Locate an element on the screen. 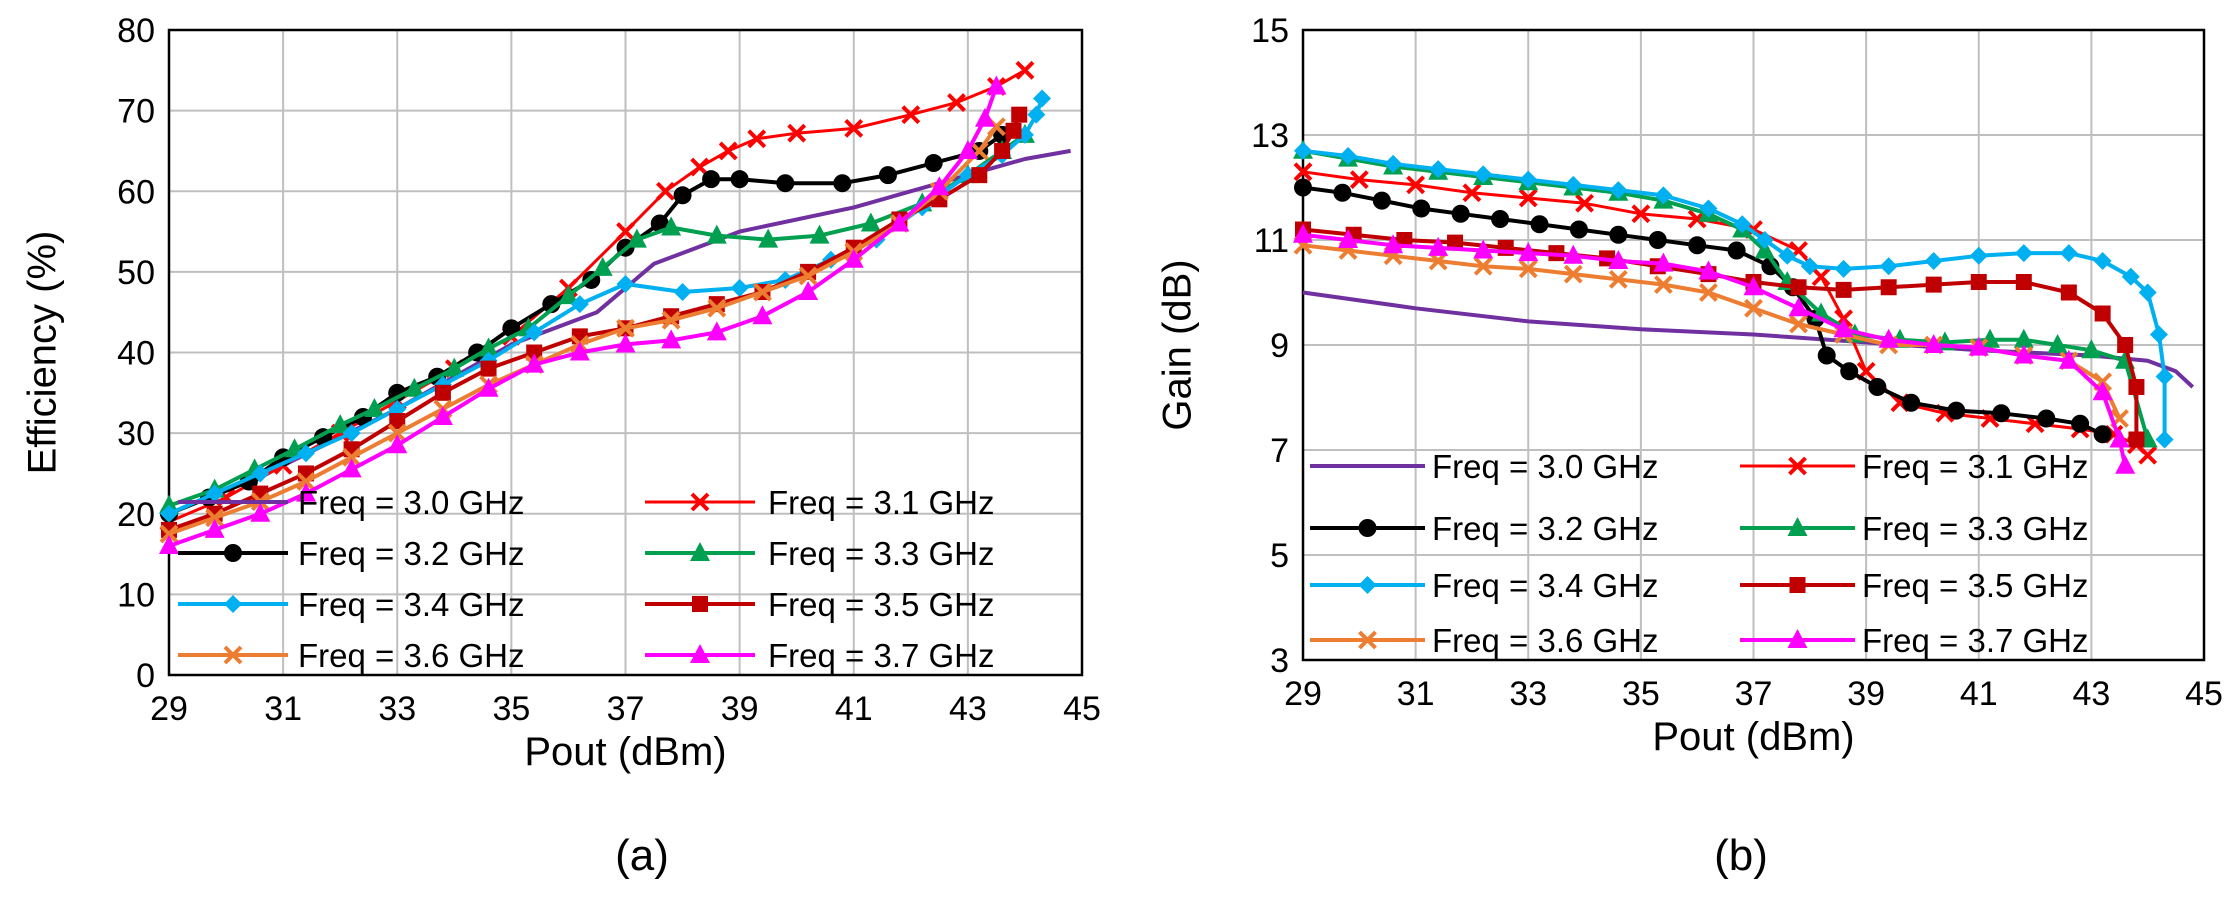  x-tick-label: 39 is located at coordinates (1866, 694).